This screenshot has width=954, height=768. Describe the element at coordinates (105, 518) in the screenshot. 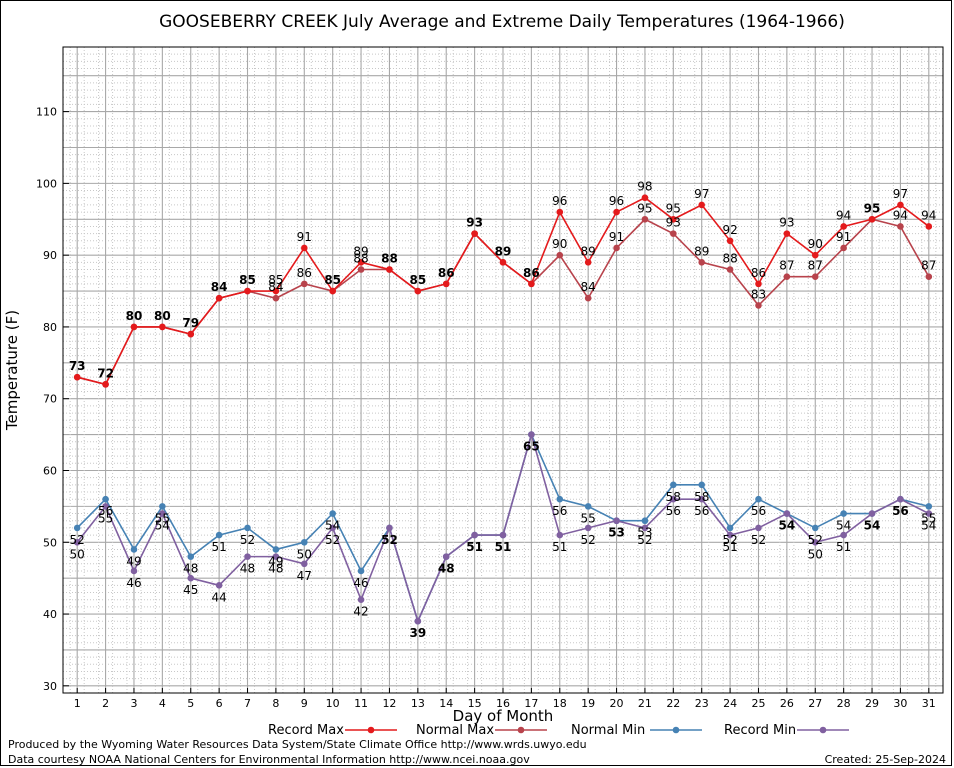

I see `record-min-label: 55` at that location.